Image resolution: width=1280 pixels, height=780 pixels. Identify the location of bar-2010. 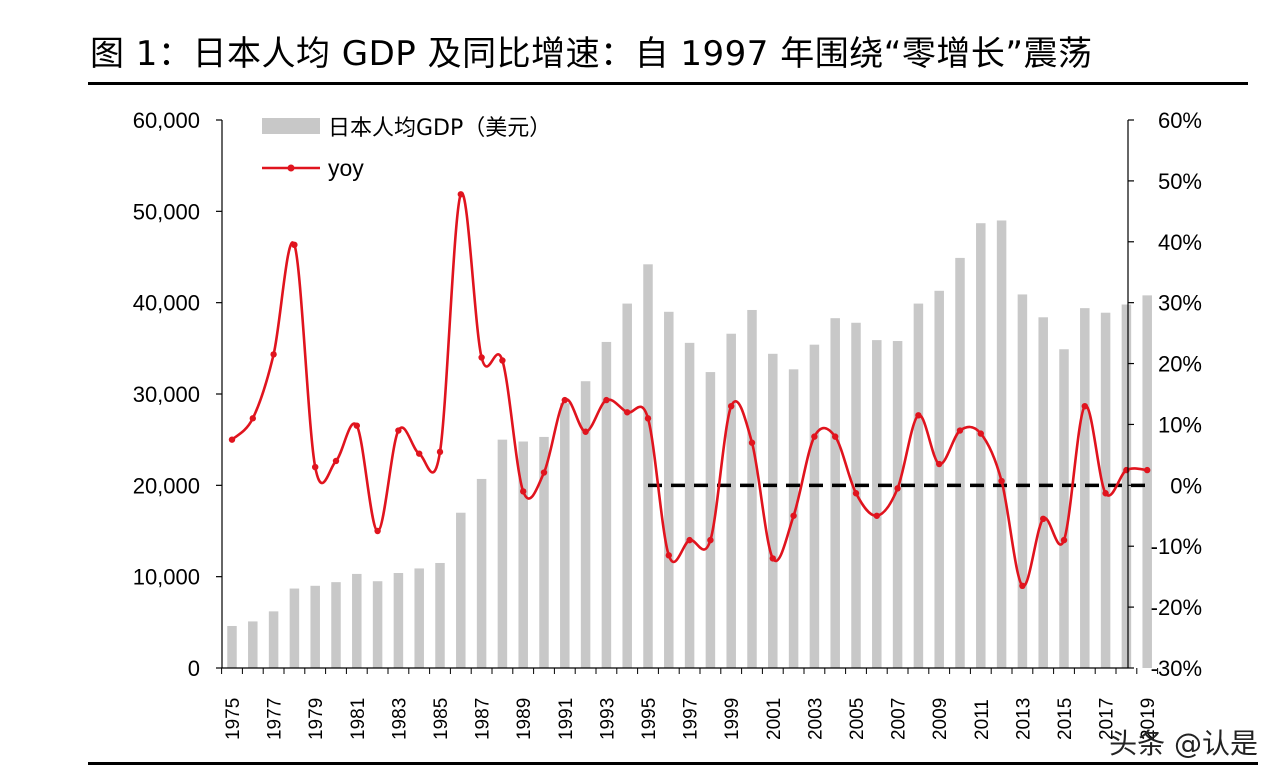
(960, 462).